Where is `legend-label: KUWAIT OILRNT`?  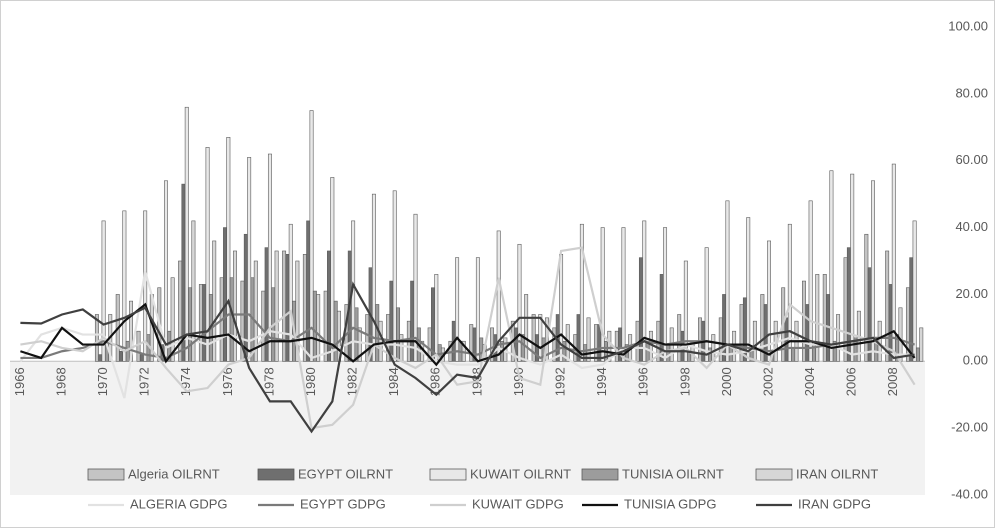
legend-label: KUWAIT OILRNT is located at coordinates (520, 473).